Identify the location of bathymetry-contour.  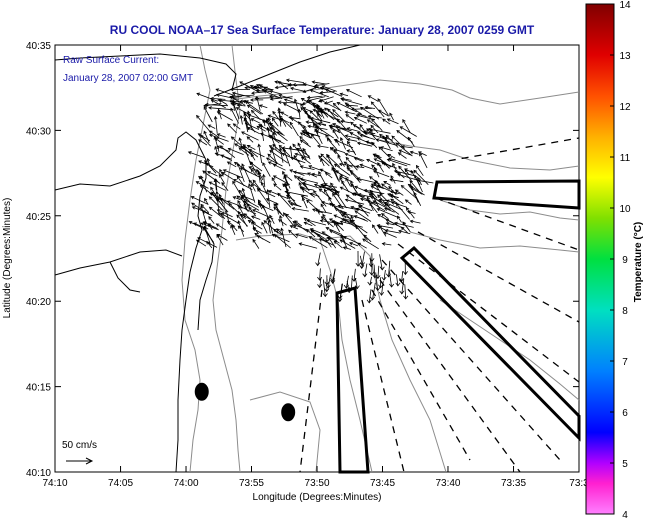
(196, 258).